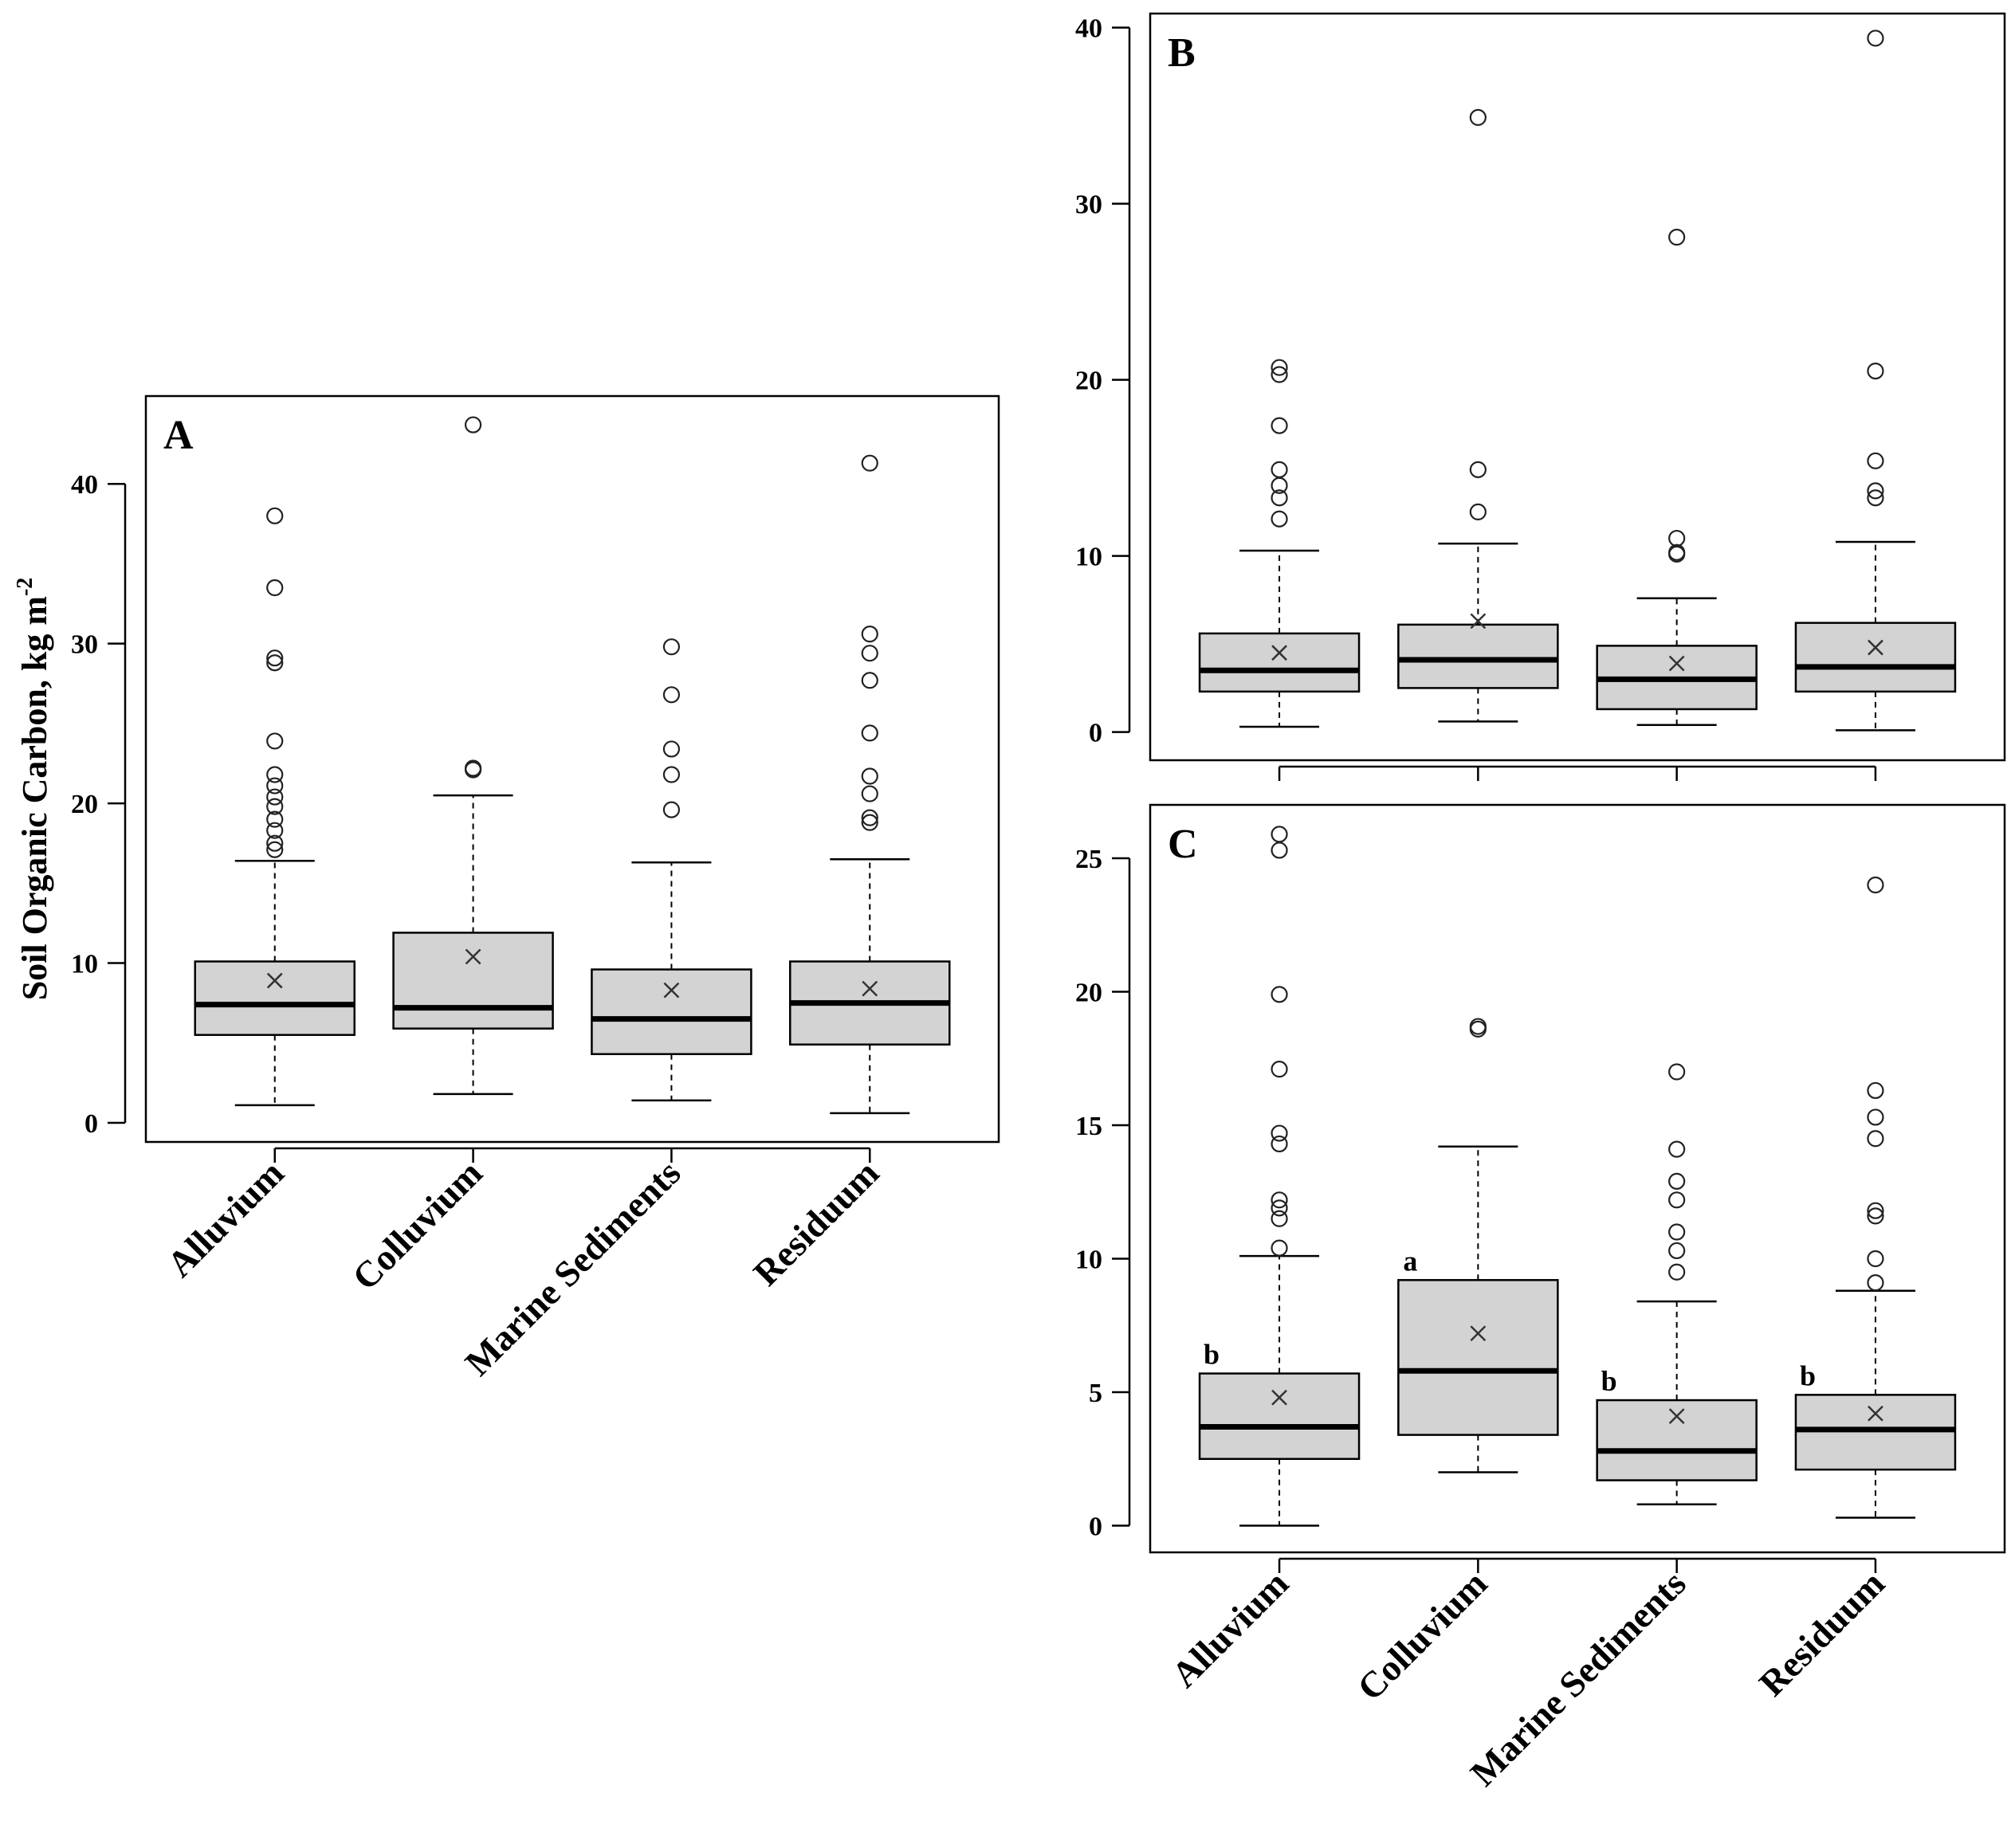 This screenshot has height=1848, width=2015. What do you see at coordinates (84, 645) in the screenshot?
I see `y-tick-label: 30` at bounding box center [84, 645].